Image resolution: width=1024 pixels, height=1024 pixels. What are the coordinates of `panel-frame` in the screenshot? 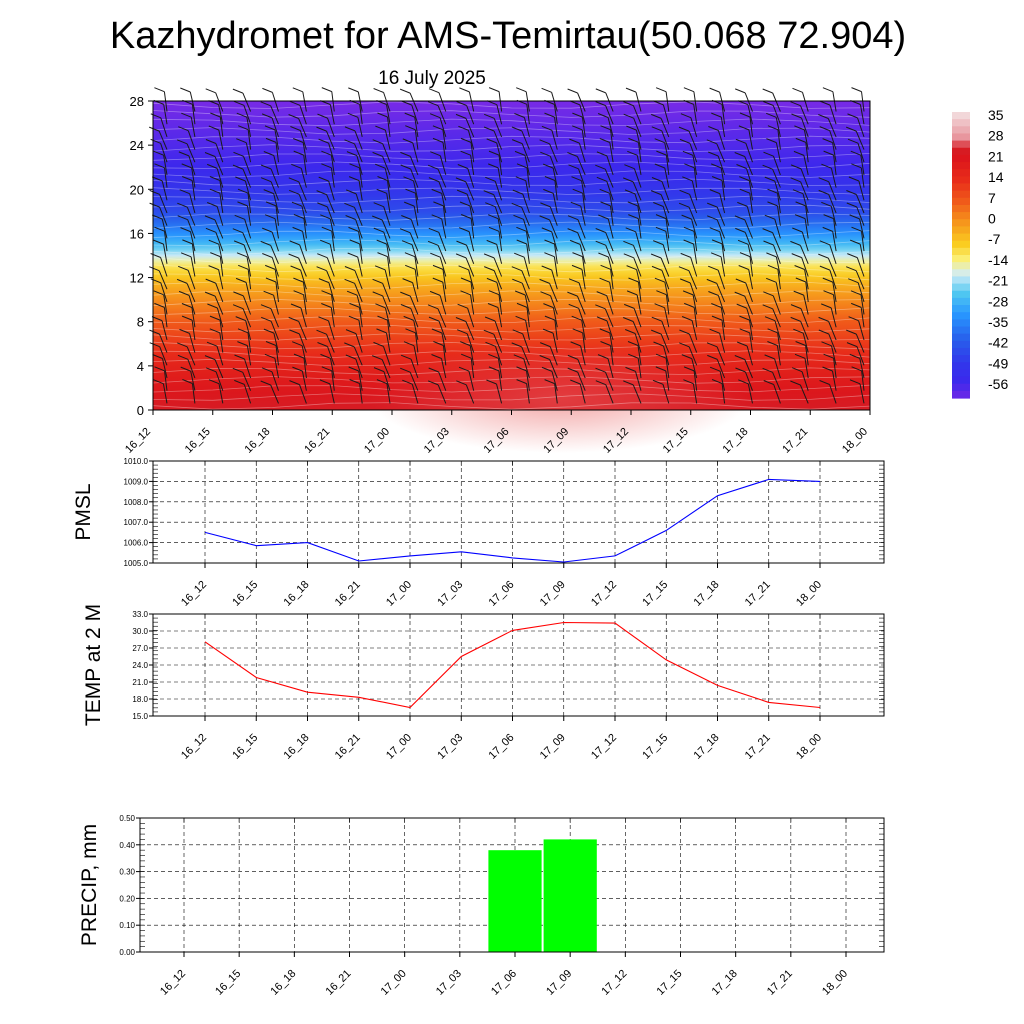 It's located at (512, 885).